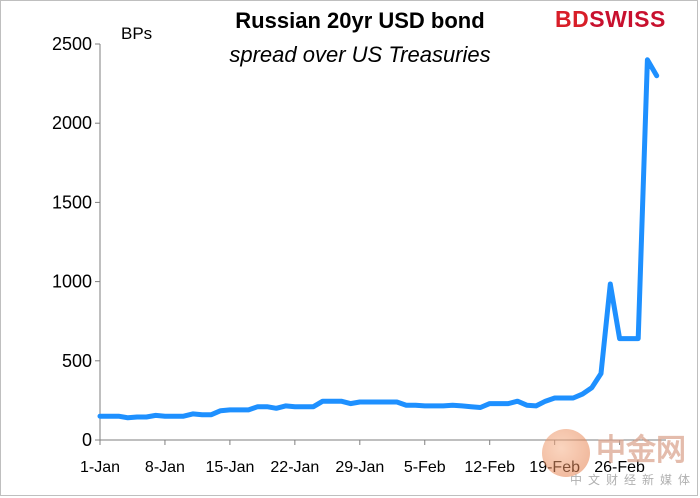 The height and width of the screenshot is (498, 700). What do you see at coordinates (137, 33) in the screenshot?
I see `y-axis-unit-label: BPs` at bounding box center [137, 33].